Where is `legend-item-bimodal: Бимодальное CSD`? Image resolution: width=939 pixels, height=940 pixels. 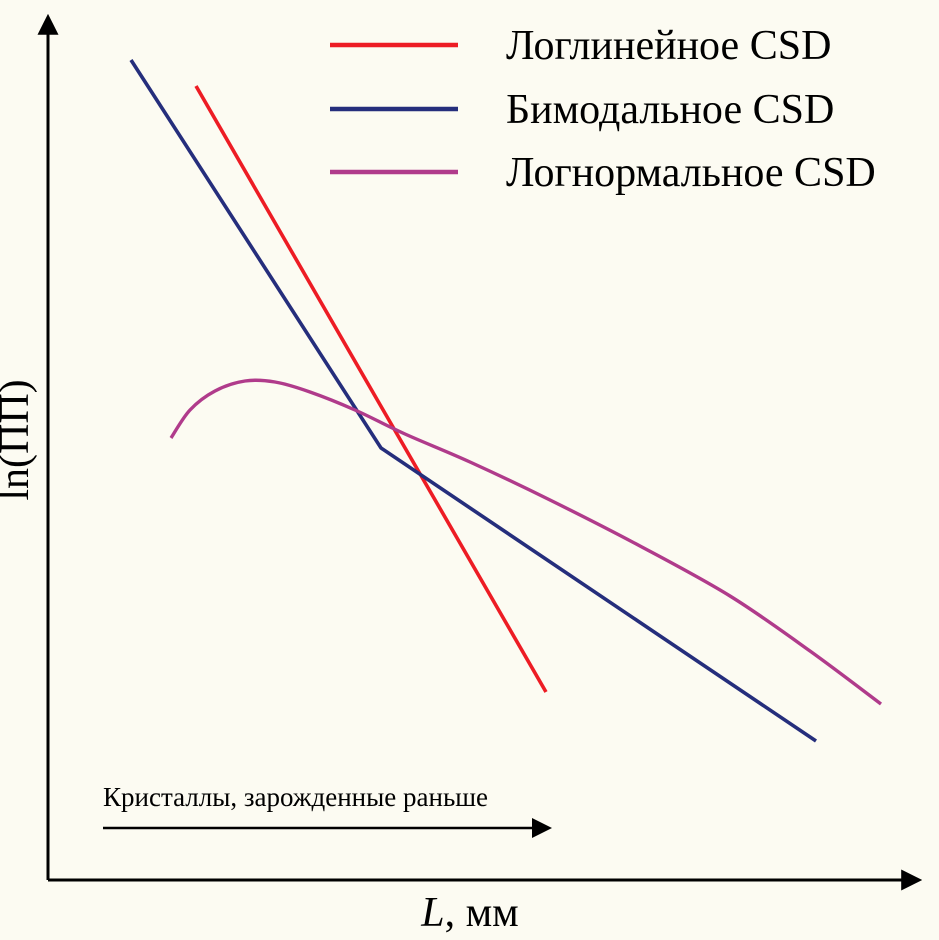 legend-item-bimodal: Бимодальное CSD is located at coordinates (582, 110).